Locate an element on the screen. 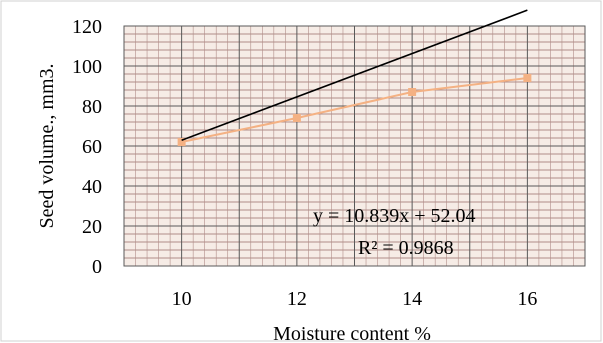 This screenshot has height=343, width=603. y-tick-label: 20 is located at coordinates (92, 227).